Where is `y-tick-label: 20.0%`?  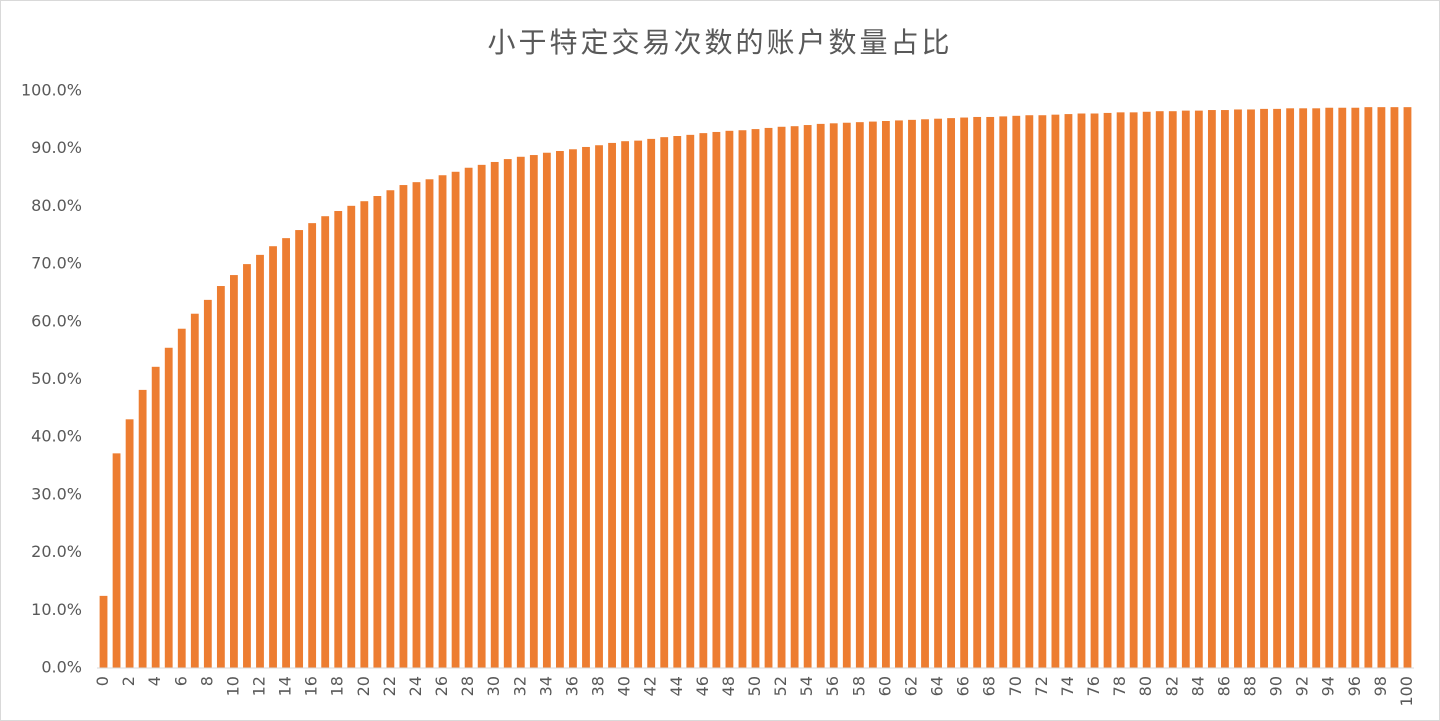 y-tick-label: 20.0% is located at coordinates (56, 551).